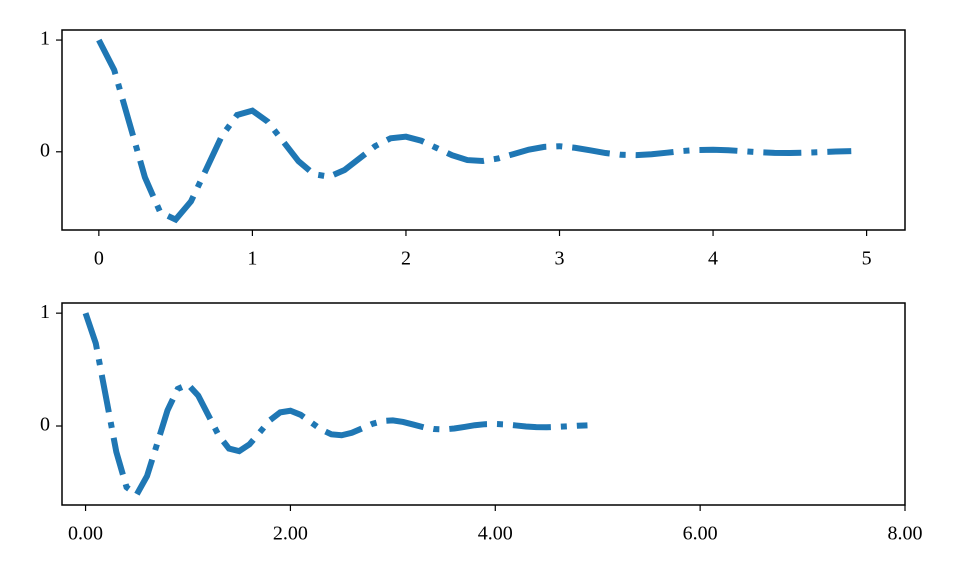 This screenshot has height=576, width=960. What do you see at coordinates (713, 259) in the screenshot?
I see `x-tick-label: 4` at bounding box center [713, 259].